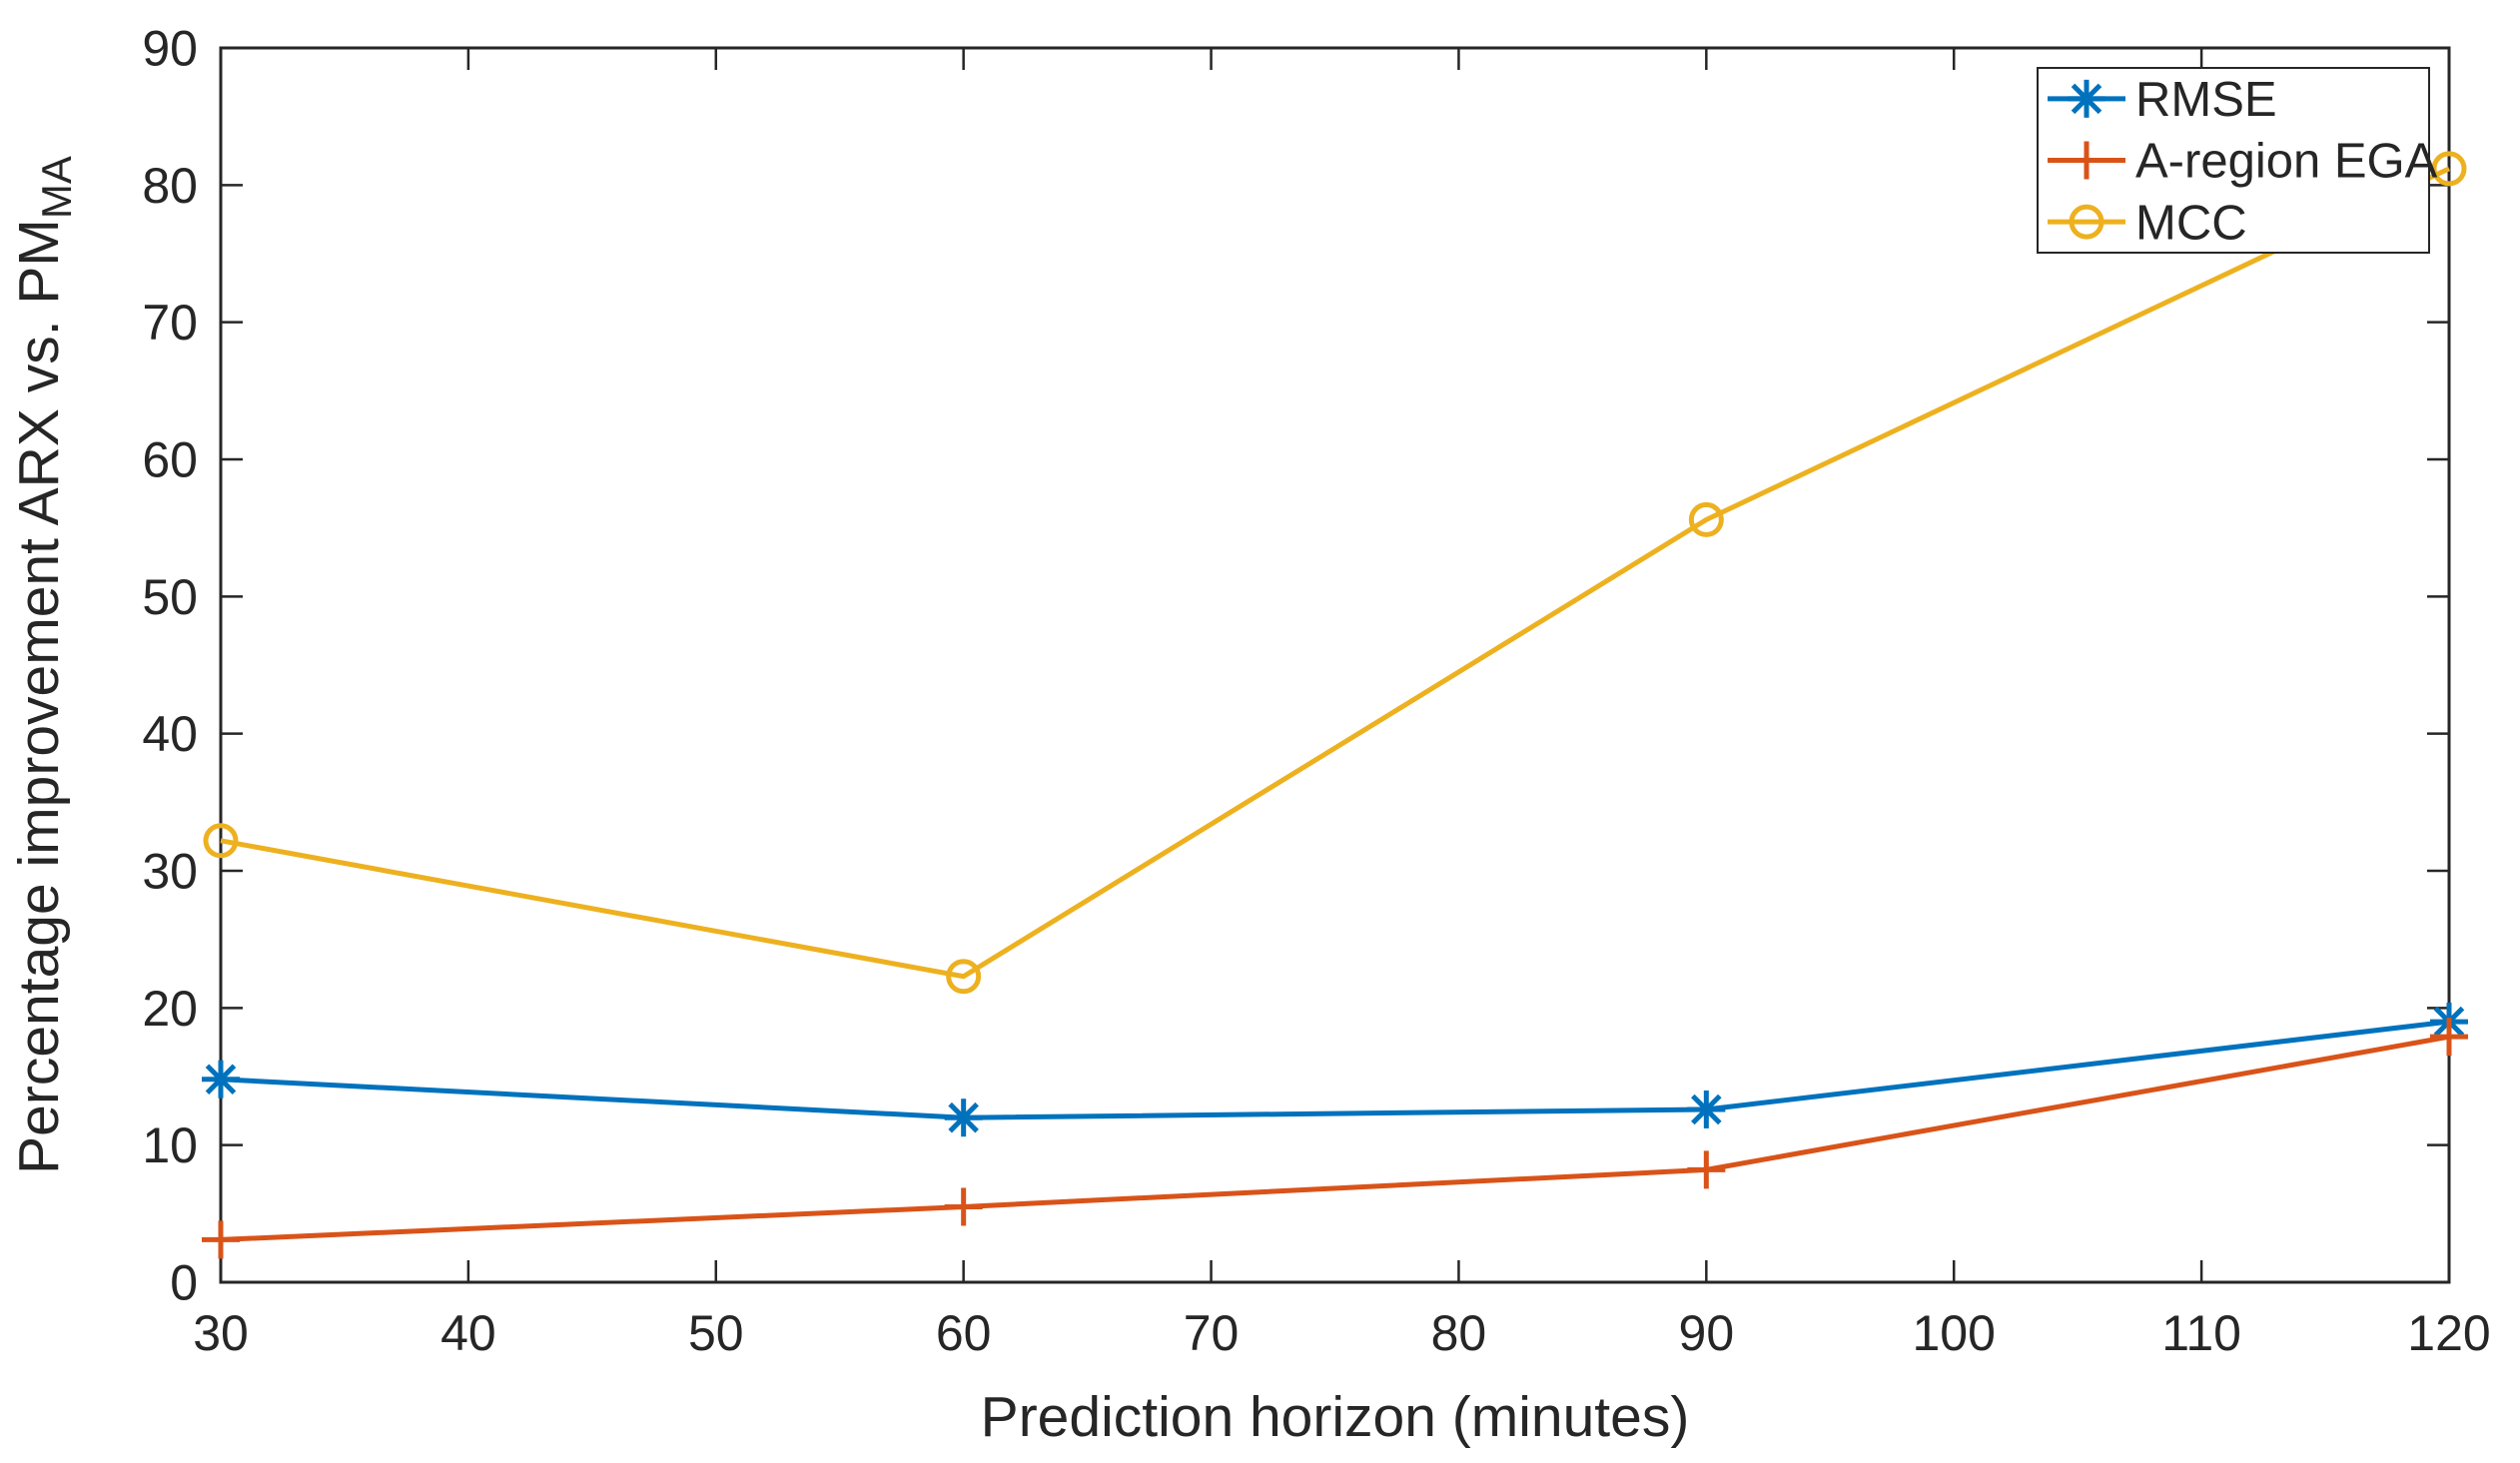  What do you see at coordinates (184, 1283) in the screenshot?
I see `y-tick-label: 0` at bounding box center [184, 1283].